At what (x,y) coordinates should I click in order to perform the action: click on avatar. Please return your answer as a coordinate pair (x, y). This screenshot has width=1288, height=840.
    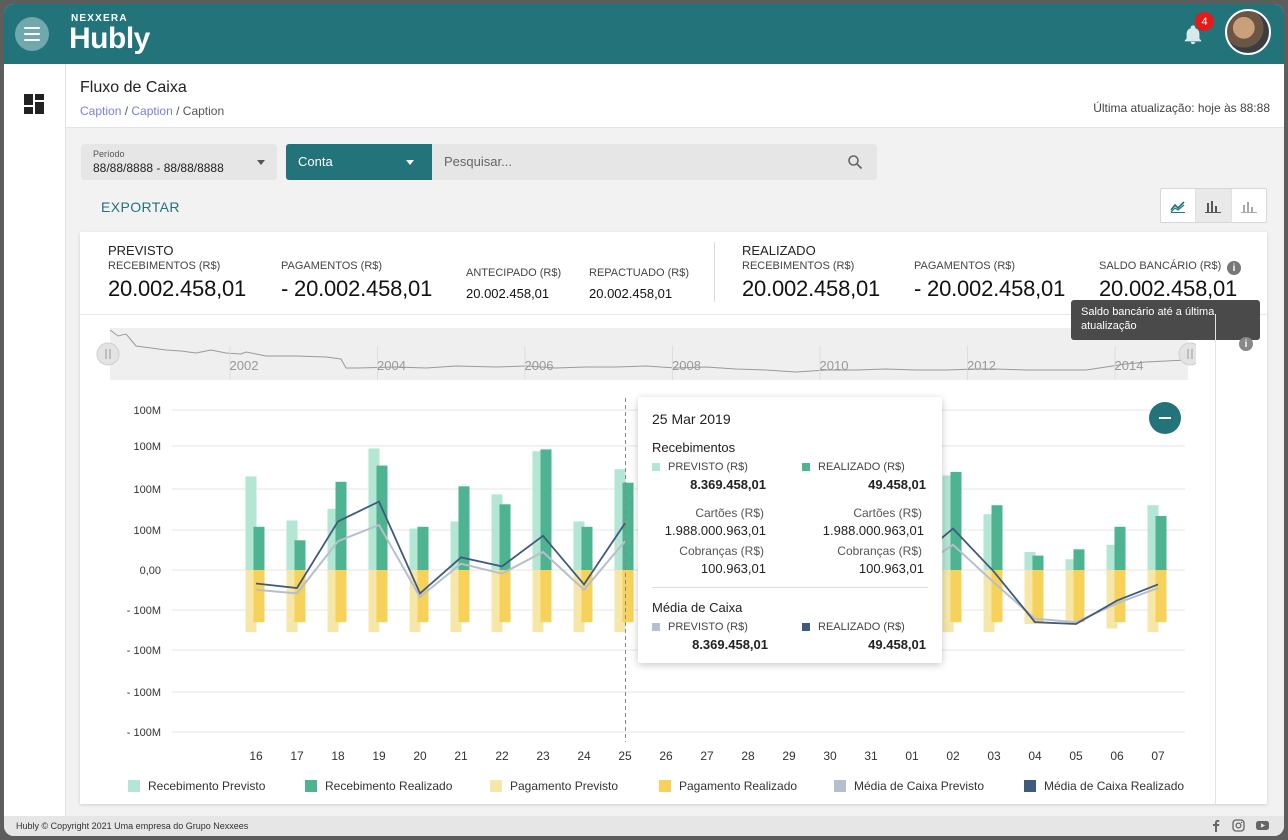
    Looking at the image, I should click on (1248, 32).